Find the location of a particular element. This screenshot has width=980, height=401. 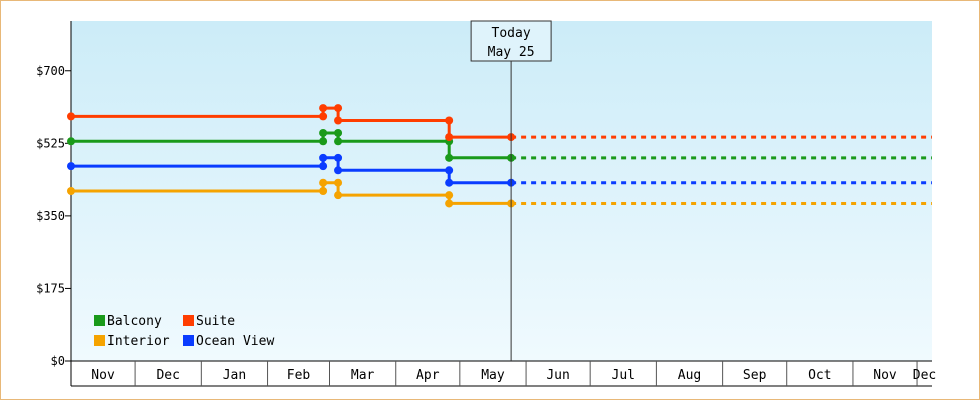

x-tick-label: Jul is located at coordinates (623, 375).